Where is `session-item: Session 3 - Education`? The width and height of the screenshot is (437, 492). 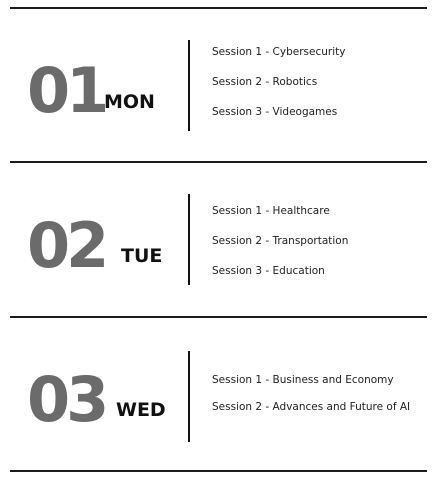
session-item: Session 3 - Education is located at coordinates (268, 271).